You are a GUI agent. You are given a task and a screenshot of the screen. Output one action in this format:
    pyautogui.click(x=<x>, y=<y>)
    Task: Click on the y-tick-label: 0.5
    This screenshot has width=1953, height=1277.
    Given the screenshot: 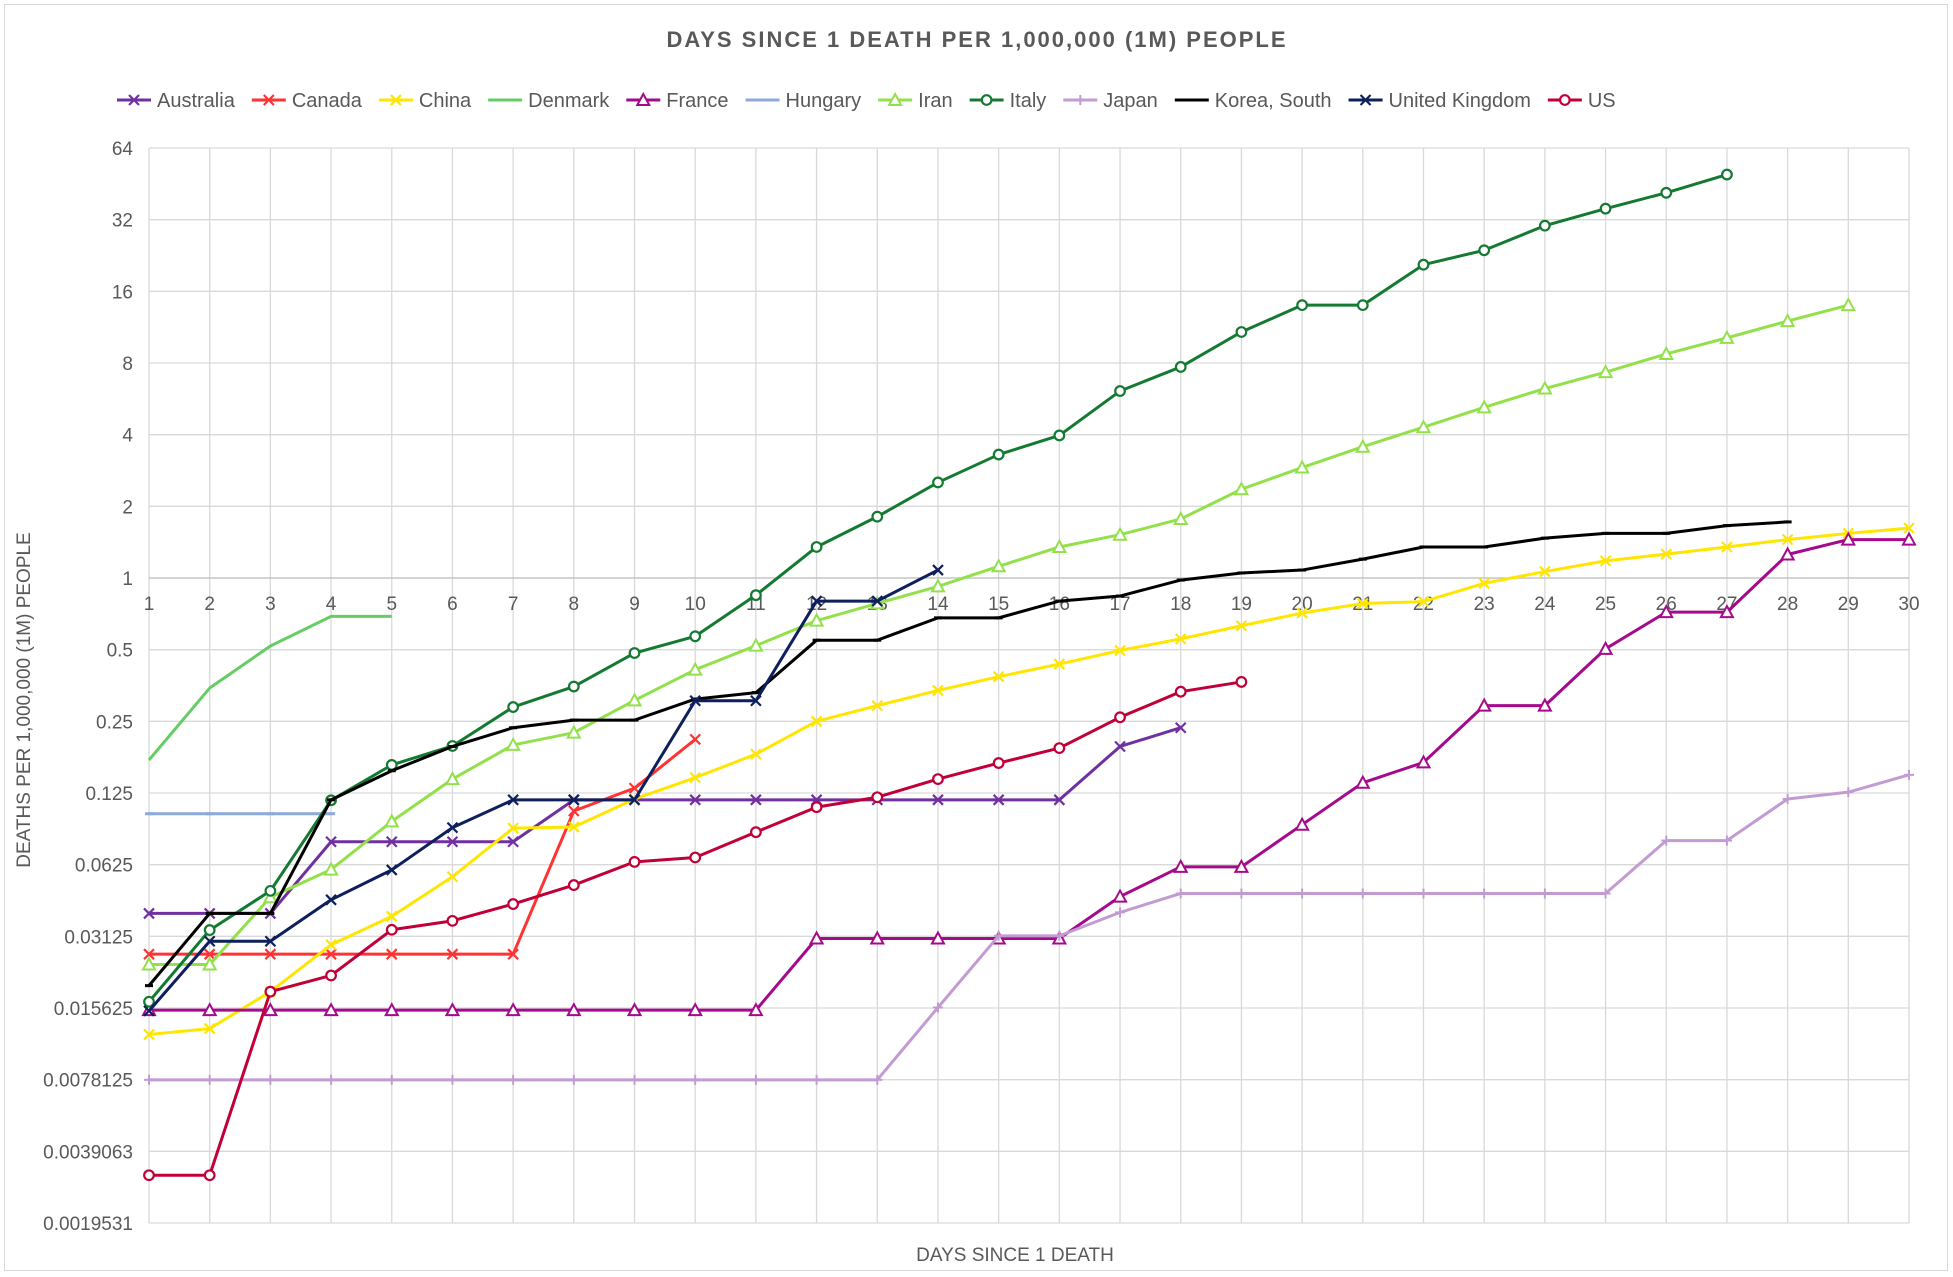 What is the action you would take?
    pyautogui.click(x=120, y=651)
    